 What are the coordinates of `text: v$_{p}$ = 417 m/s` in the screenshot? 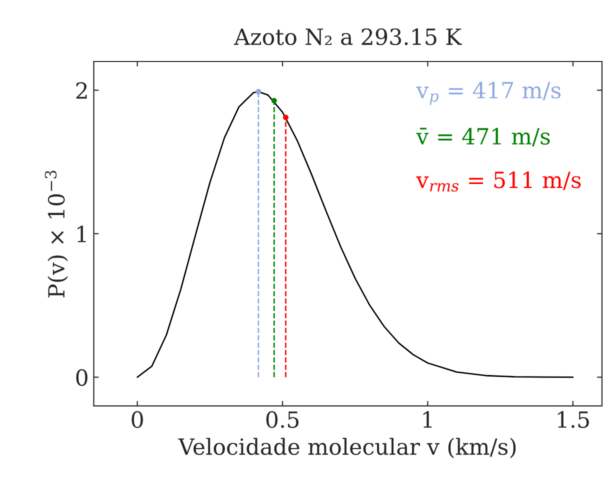 It's located at (488, 93).